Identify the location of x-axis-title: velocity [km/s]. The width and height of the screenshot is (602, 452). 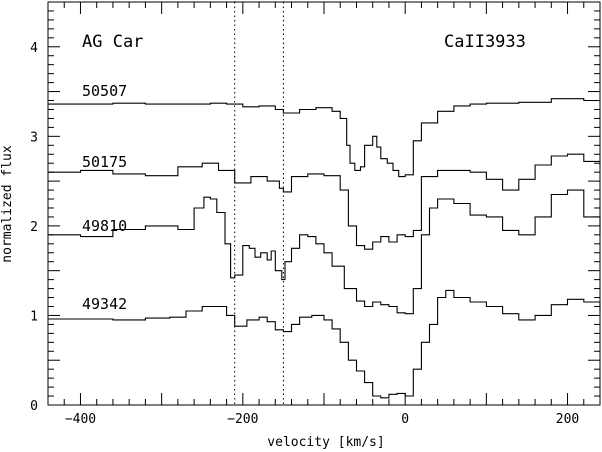
(325, 442).